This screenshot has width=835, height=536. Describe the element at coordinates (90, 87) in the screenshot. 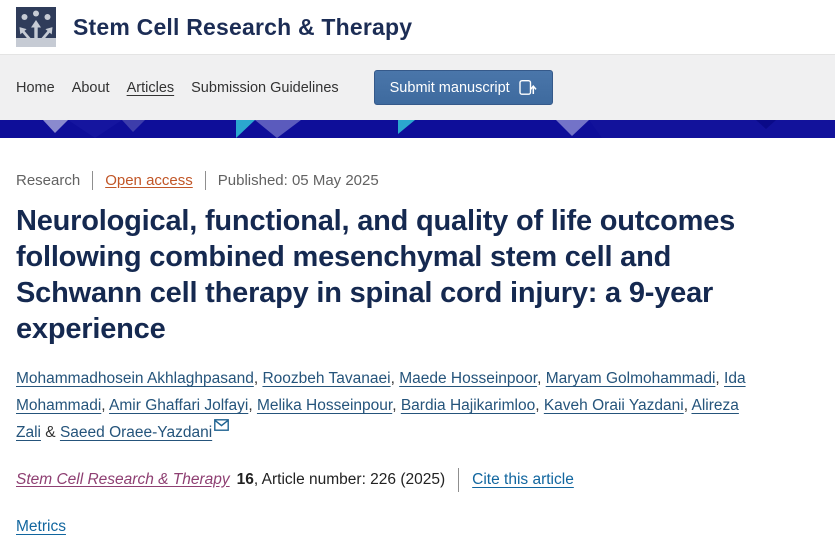

I see `nav-item-about: About` at that location.